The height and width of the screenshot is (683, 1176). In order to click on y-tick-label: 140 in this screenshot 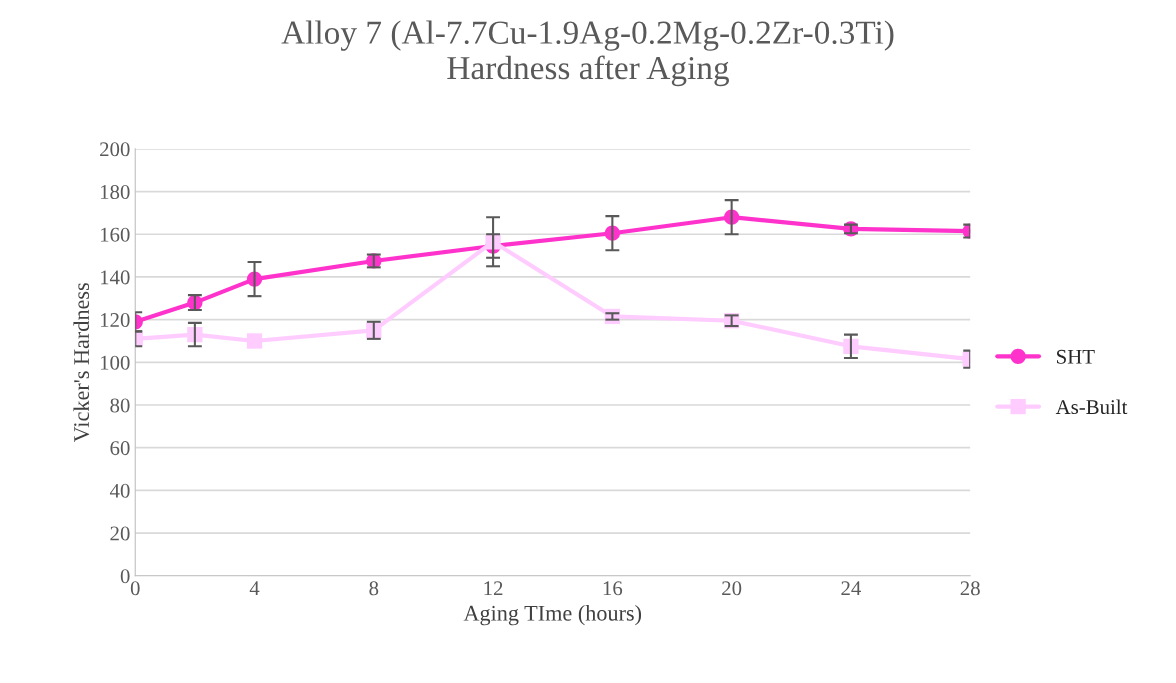, I will do `click(115, 277)`.